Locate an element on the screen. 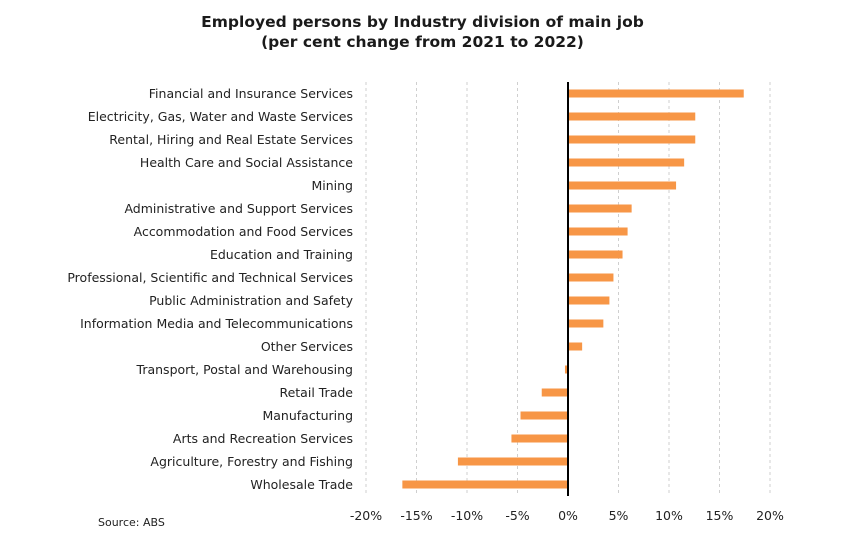 The height and width of the screenshot is (552, 845). category-label: Retail Trade is located at coordinates (316, 392).